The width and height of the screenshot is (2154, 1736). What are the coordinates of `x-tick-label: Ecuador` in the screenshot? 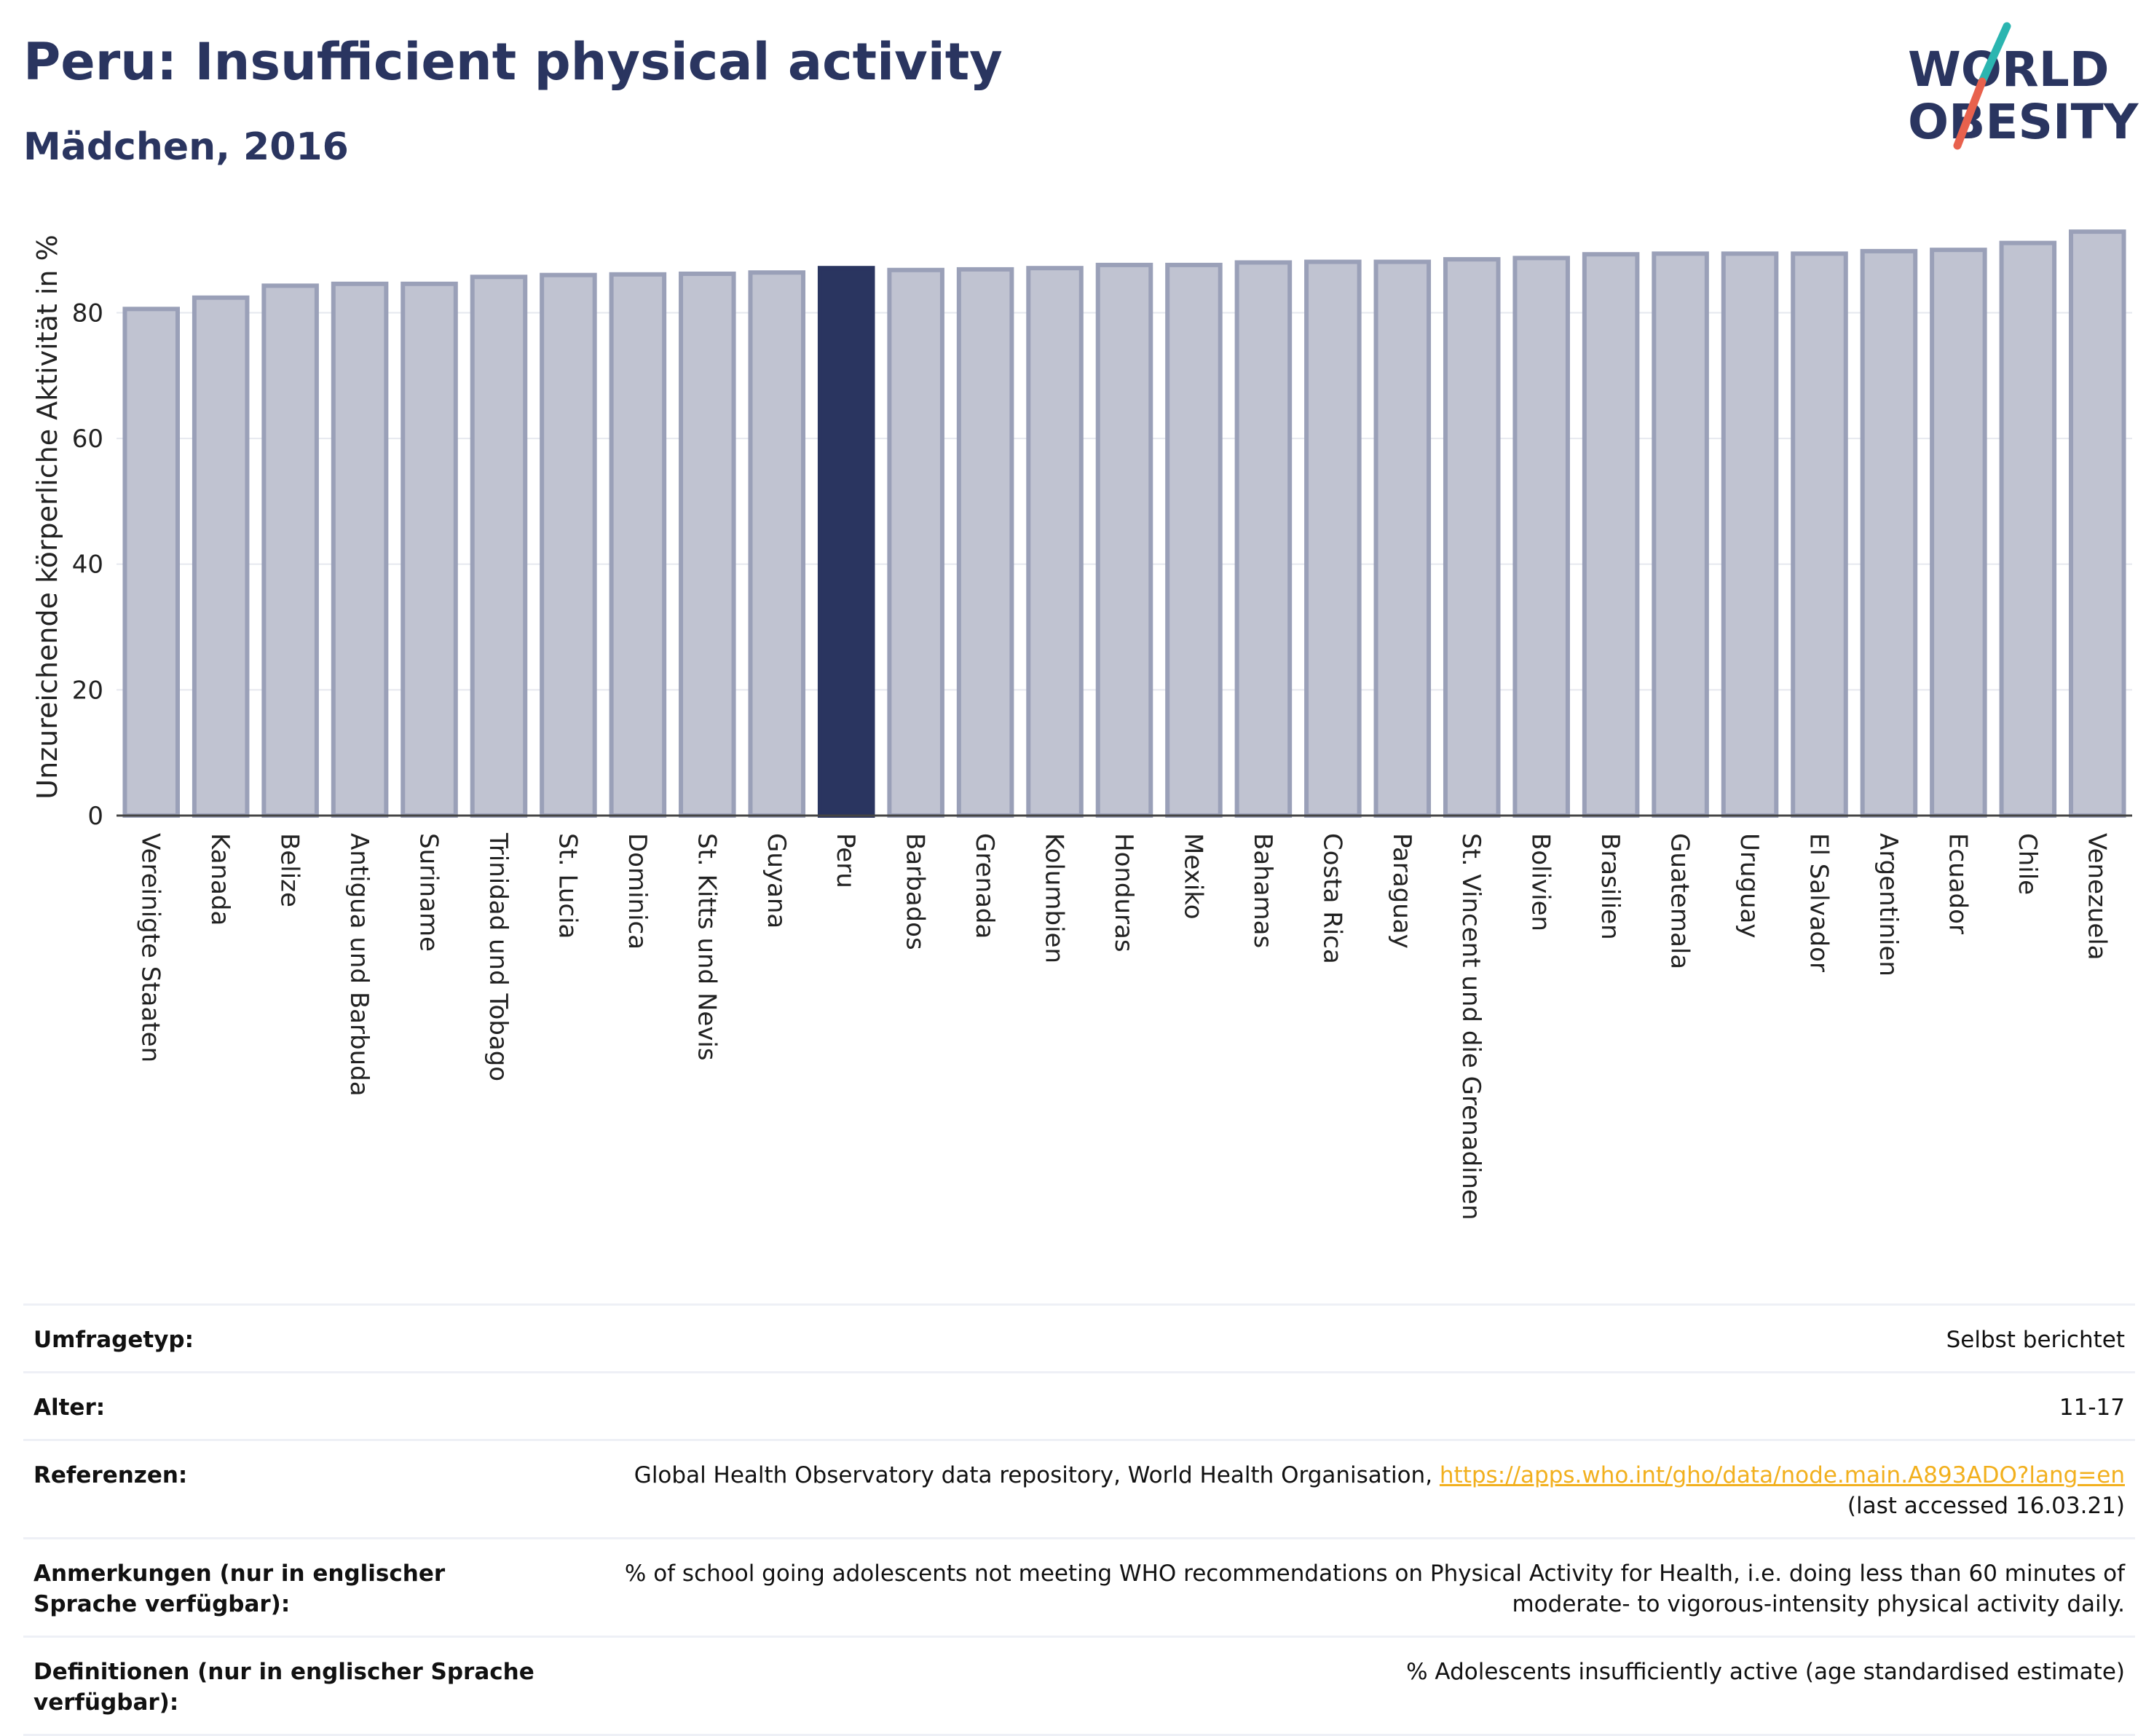 It's located at (1957, 883).